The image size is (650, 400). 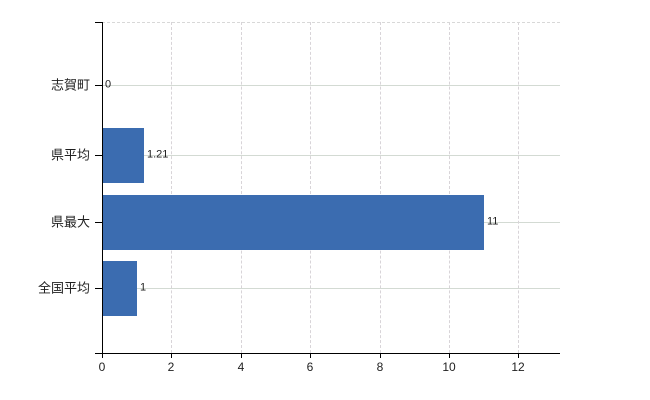 I want to click on y-axis-line, so click(x=102, y=187).